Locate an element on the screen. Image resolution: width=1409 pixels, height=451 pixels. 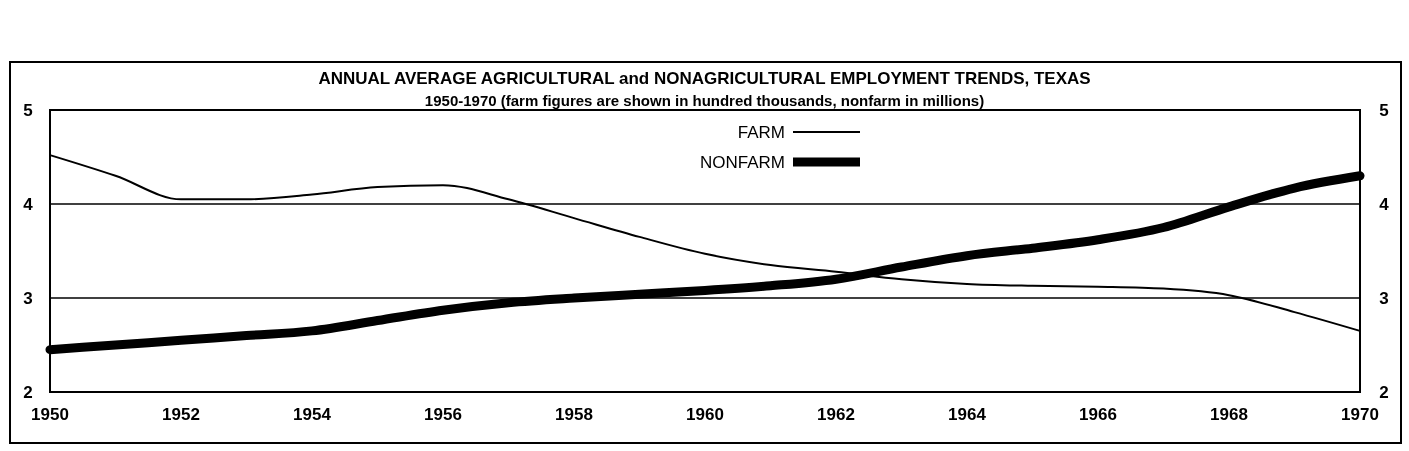
x-tick-label: 1964 is located at coordinates (967, 414).